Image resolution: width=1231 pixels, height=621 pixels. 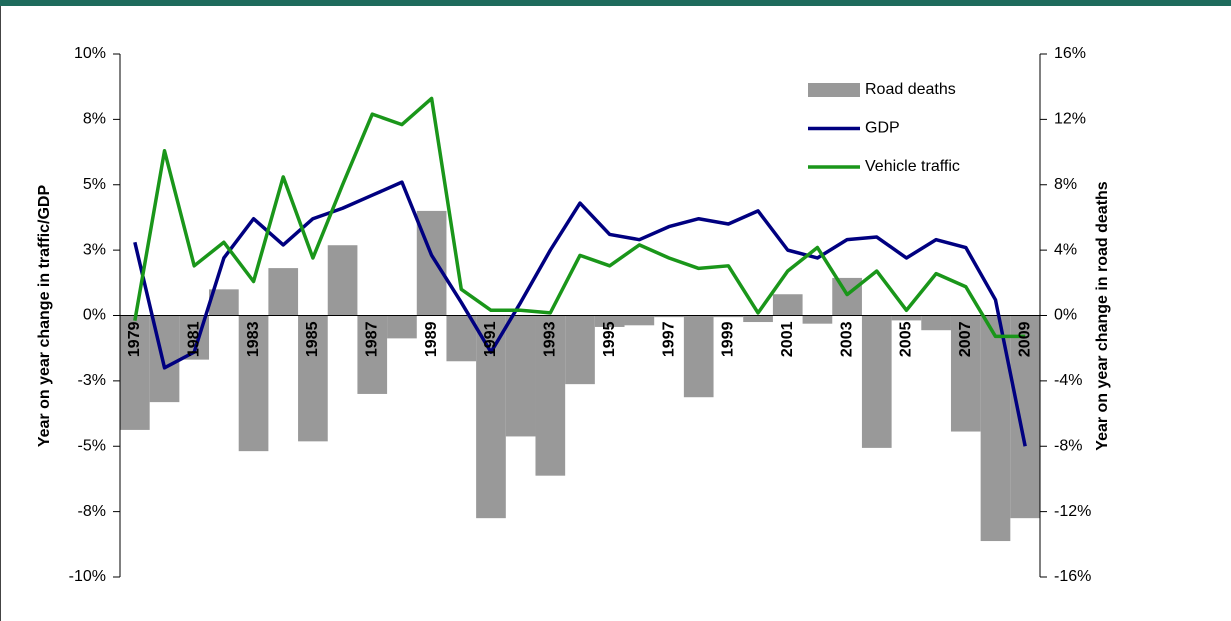 I want to click on y-tick-label: -5%, so click(x=92, y=445).